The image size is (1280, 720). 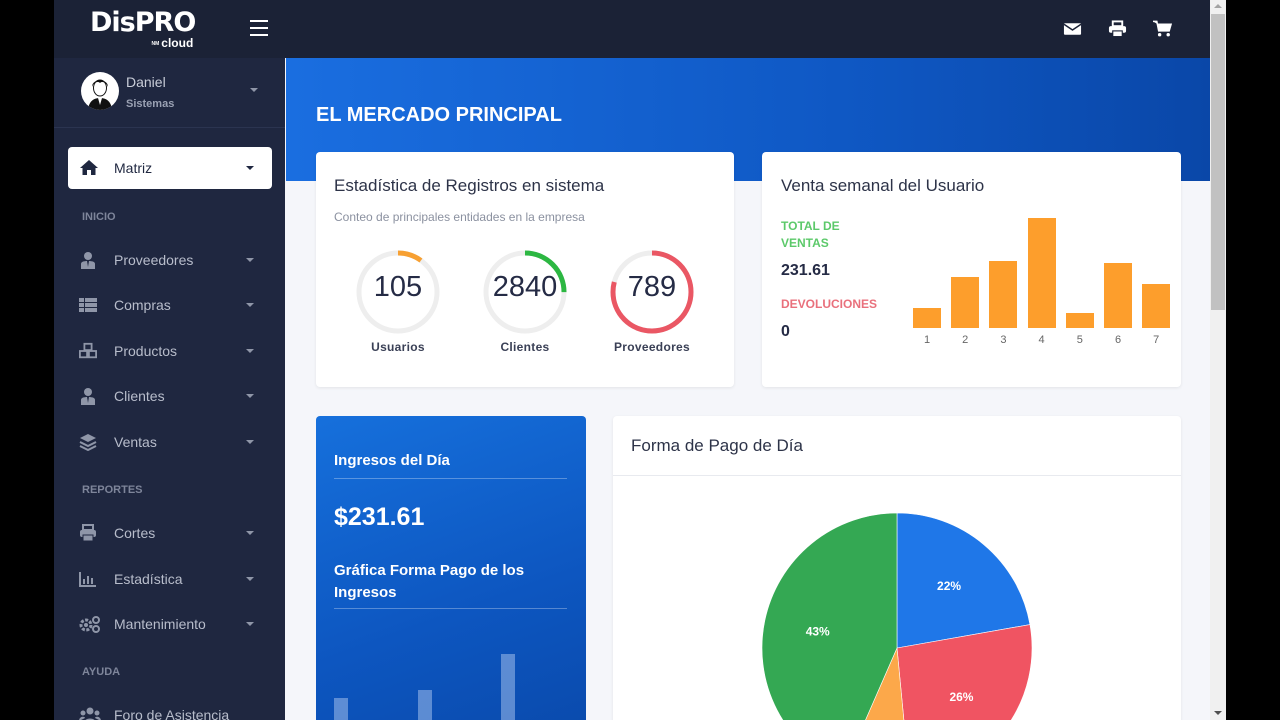 What do you see at coordinates (150, 104) in the screenshot?
I see `user-role: Sistemas` at bounding box center [150, 104].